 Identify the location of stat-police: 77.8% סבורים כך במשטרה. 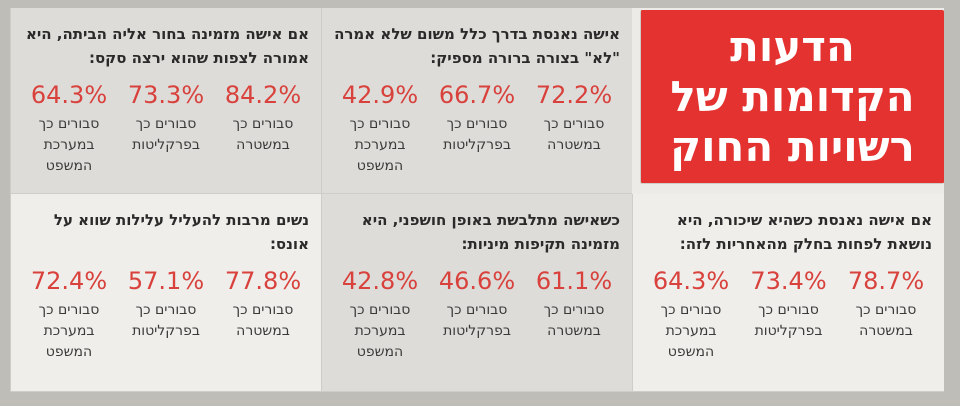
(263, 314).